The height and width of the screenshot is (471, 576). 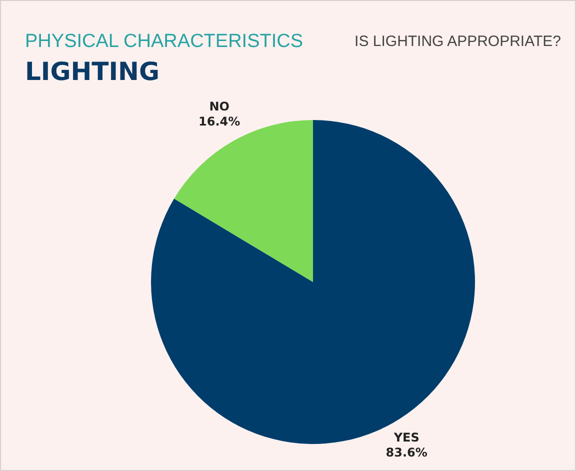 I want to click on slice-label: NO, so click(x=219, y=107).